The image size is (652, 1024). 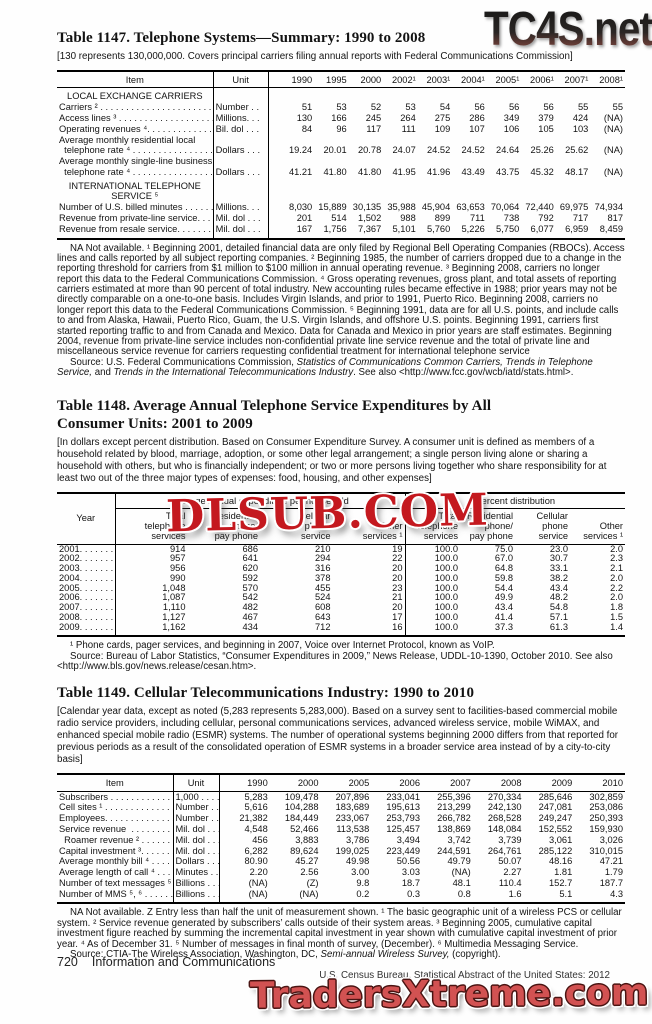 What do you see at coordinates (250, 568) in the screenshot?
I see `table-cell: 620` at bounding box center [250, 568].